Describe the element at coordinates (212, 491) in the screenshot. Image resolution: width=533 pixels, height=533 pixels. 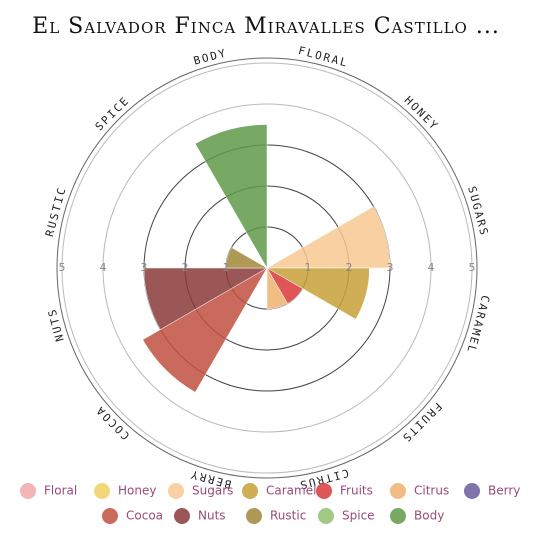
I see `legend-label: Sugars` at that location.